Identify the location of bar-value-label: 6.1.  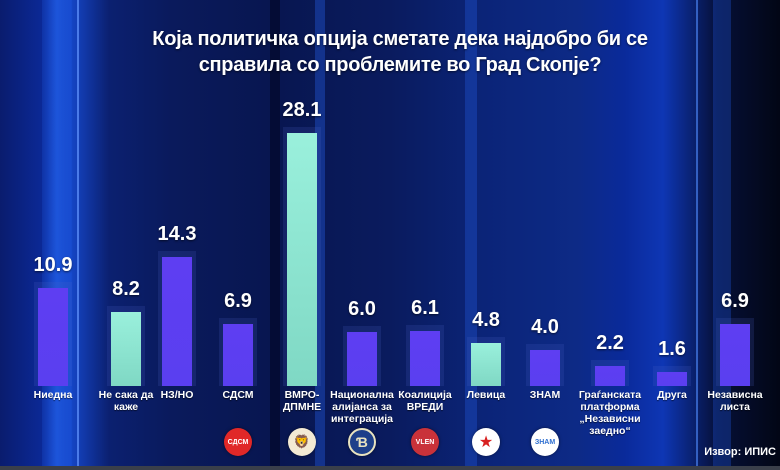
(425, 308).